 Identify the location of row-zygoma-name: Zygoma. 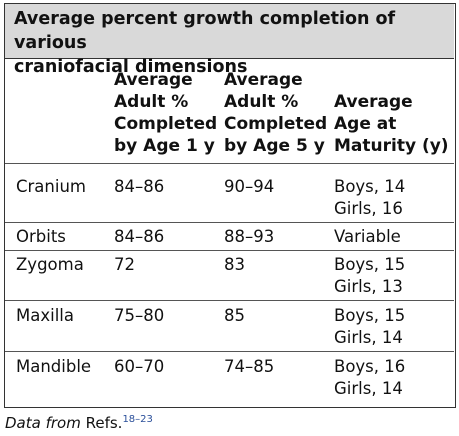
(50, 264).